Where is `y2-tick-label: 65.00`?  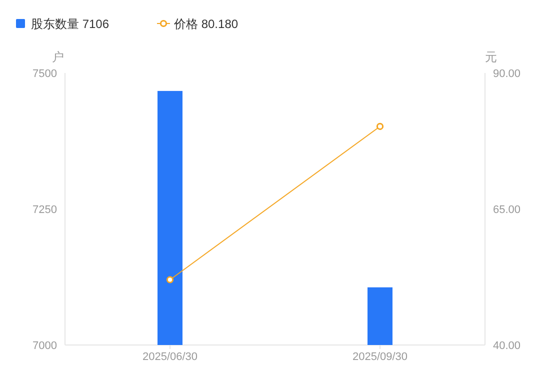 y2-tick-label: 65.00 is located at coordinates (507, 210).